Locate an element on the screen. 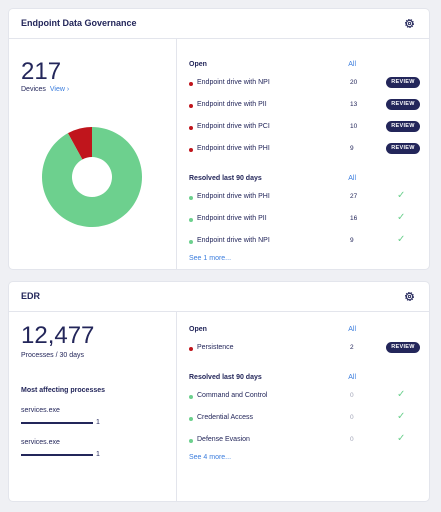 This screenshot has width=441, height=512. view-link: View › is located at coordinates (59, 89).